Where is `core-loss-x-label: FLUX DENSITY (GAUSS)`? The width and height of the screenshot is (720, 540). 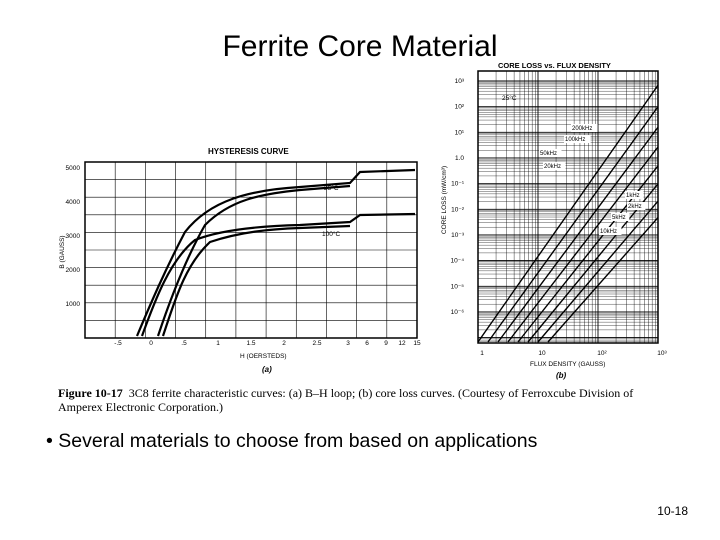 core-loss-x-label: FLUX DENSITY (GAUSS) is located at coordinates (567, 364).